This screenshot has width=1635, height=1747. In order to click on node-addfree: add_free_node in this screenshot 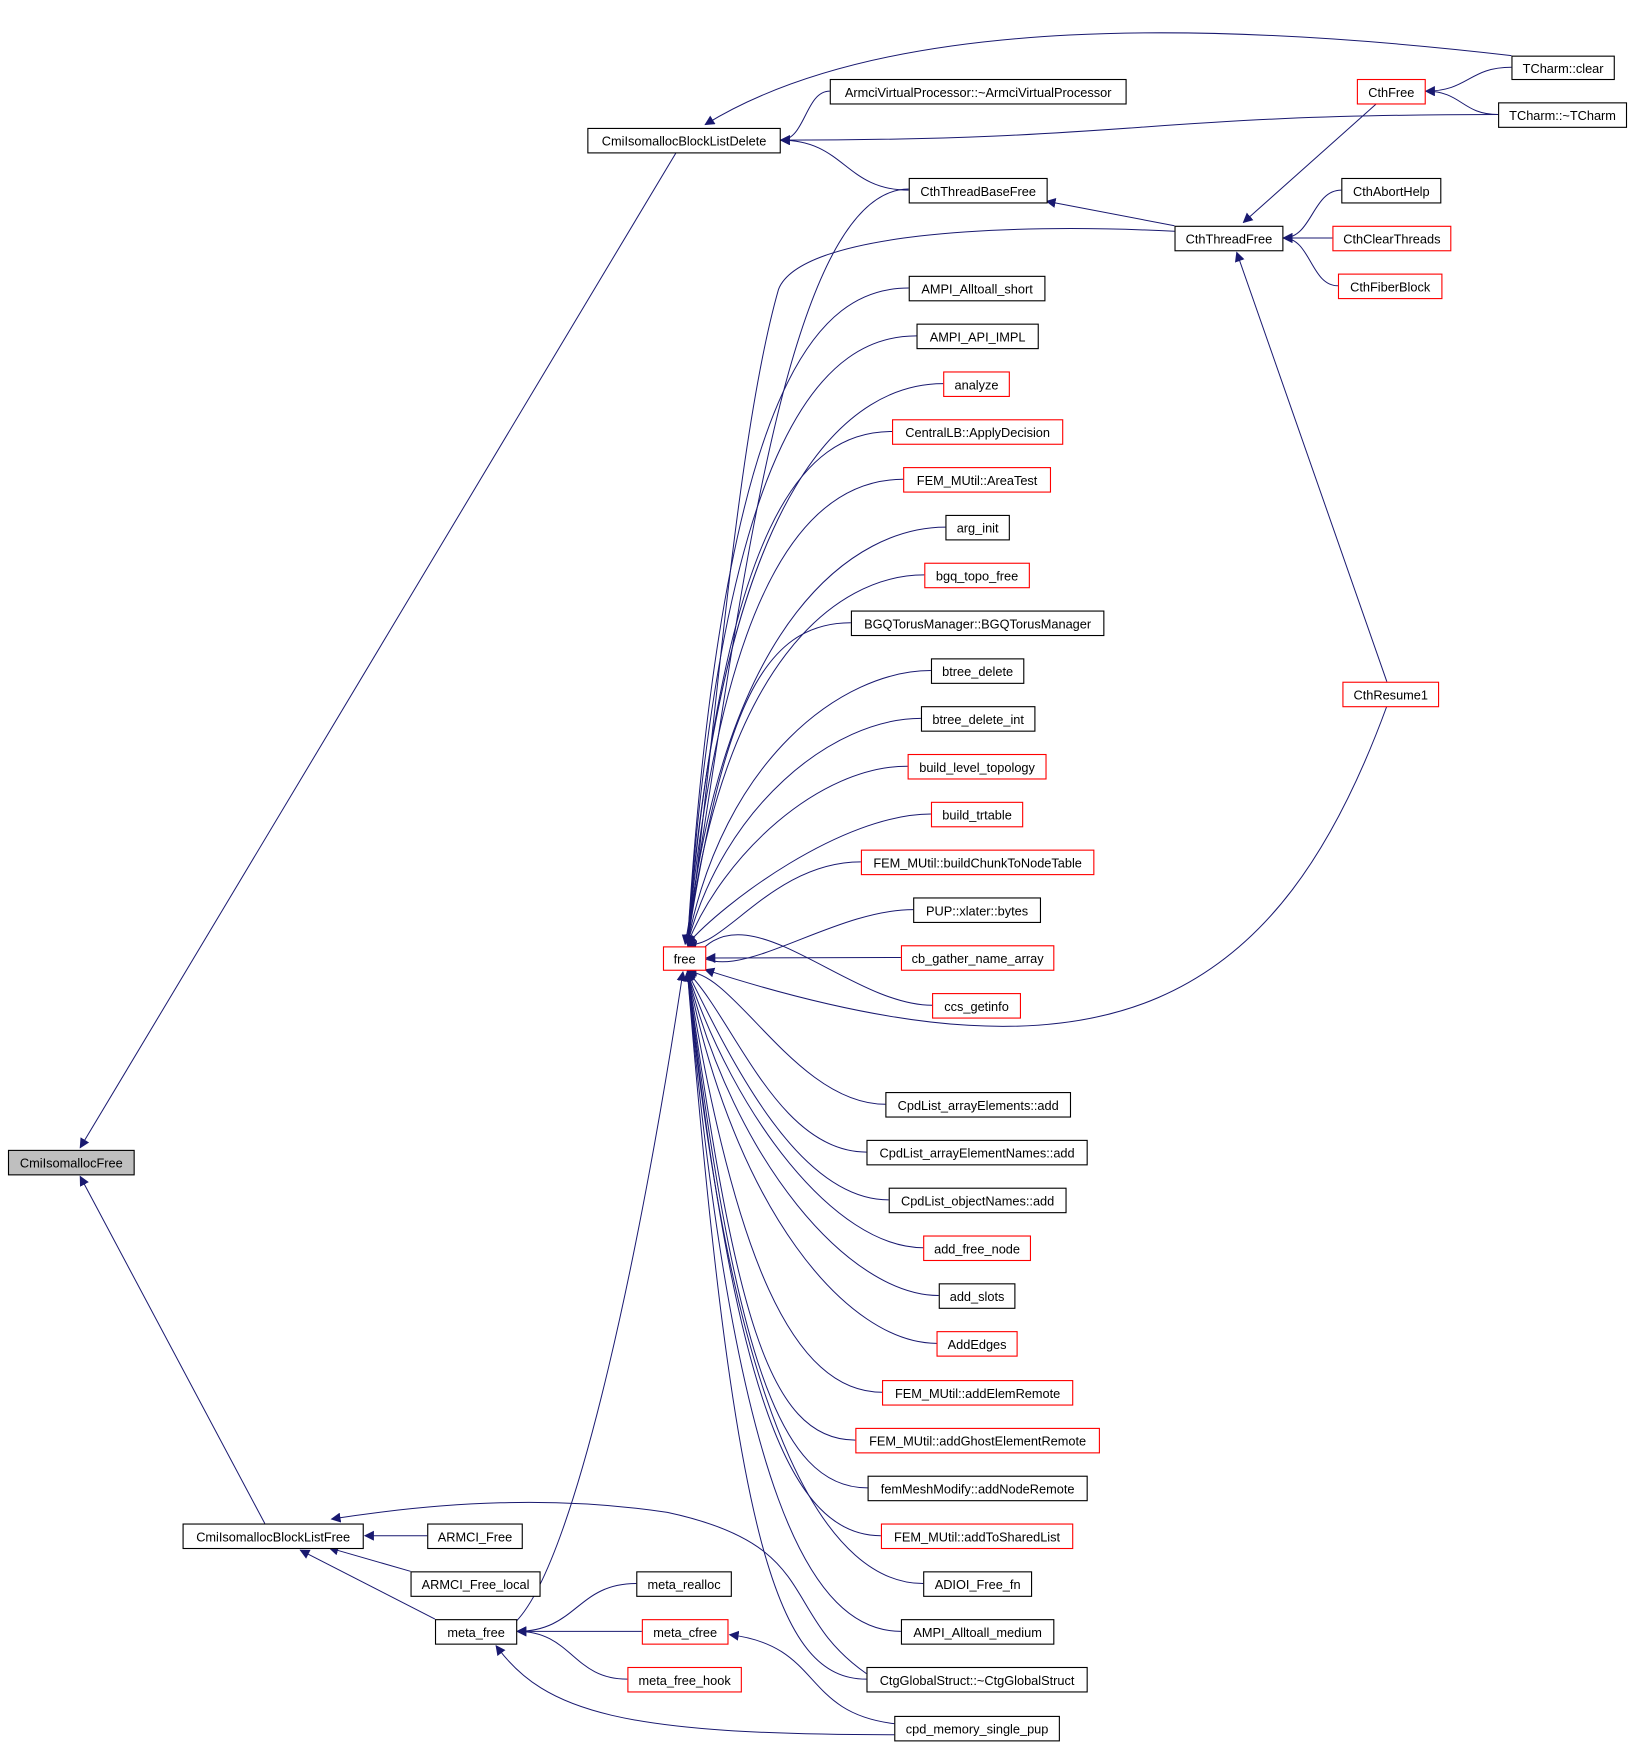, I will do `click(977, 1248)`.